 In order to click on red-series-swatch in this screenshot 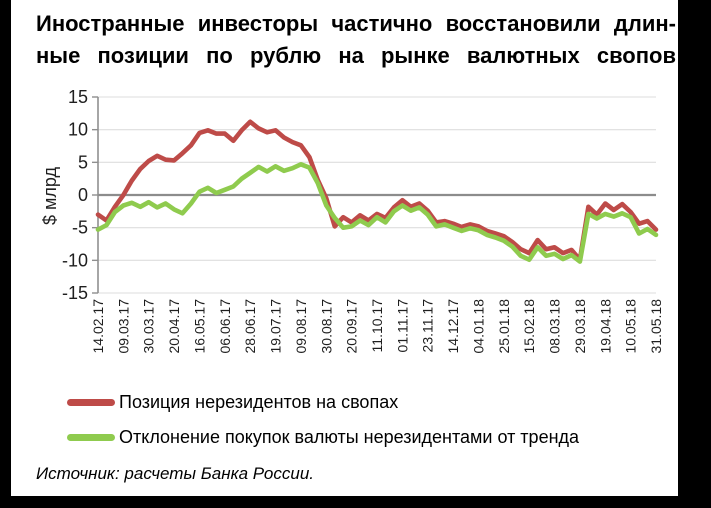, I will do `click(91, 402)`.